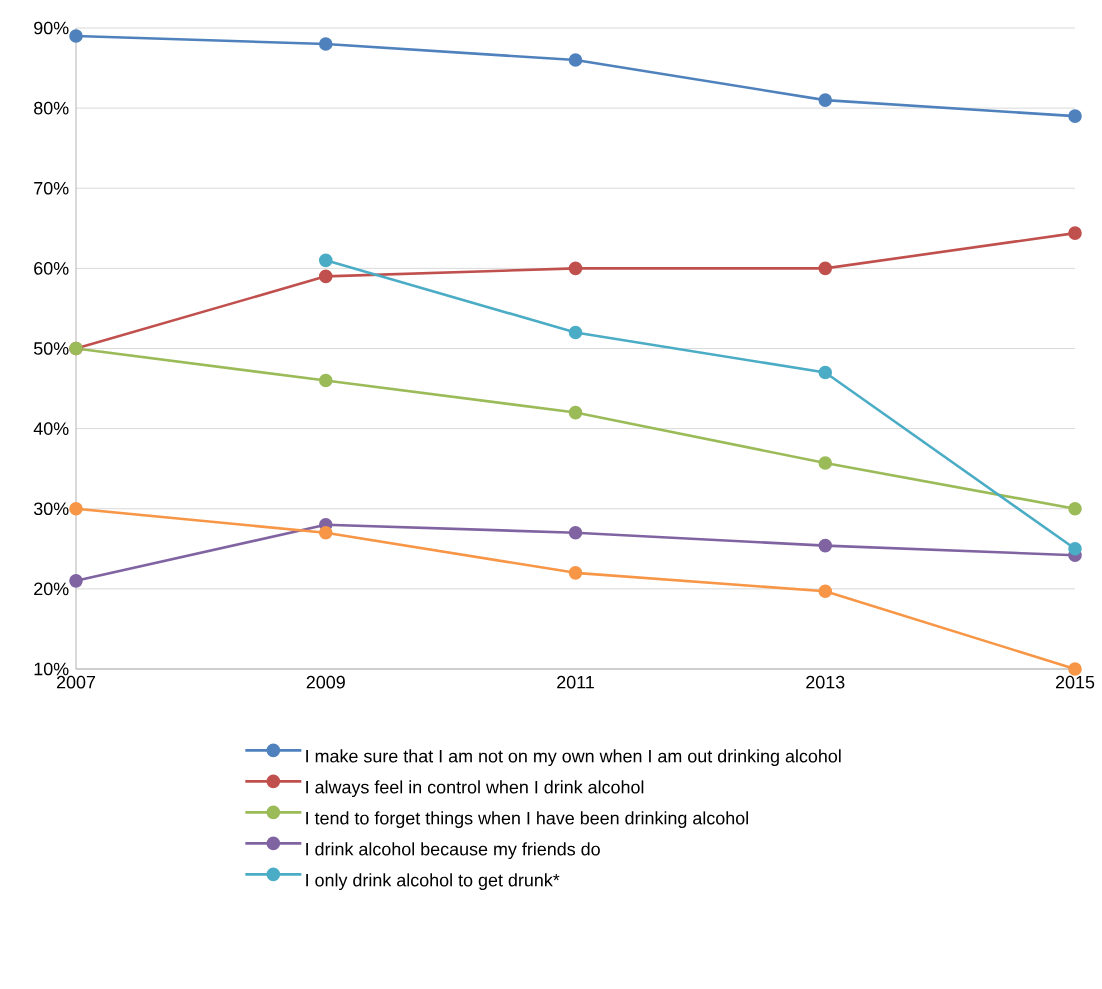 This screenshot has width=1102, height=989. What do you see at coordinates (51, 108) in the screenshot?
I see `y-tick-label: 80%` at bounding box center [51, 108].